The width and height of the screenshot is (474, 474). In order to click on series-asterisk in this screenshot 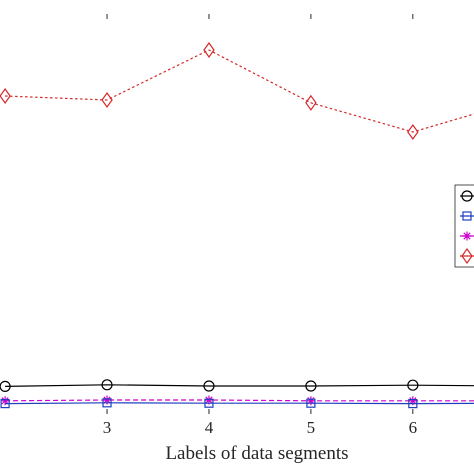, I will do `click(237, 400)`.